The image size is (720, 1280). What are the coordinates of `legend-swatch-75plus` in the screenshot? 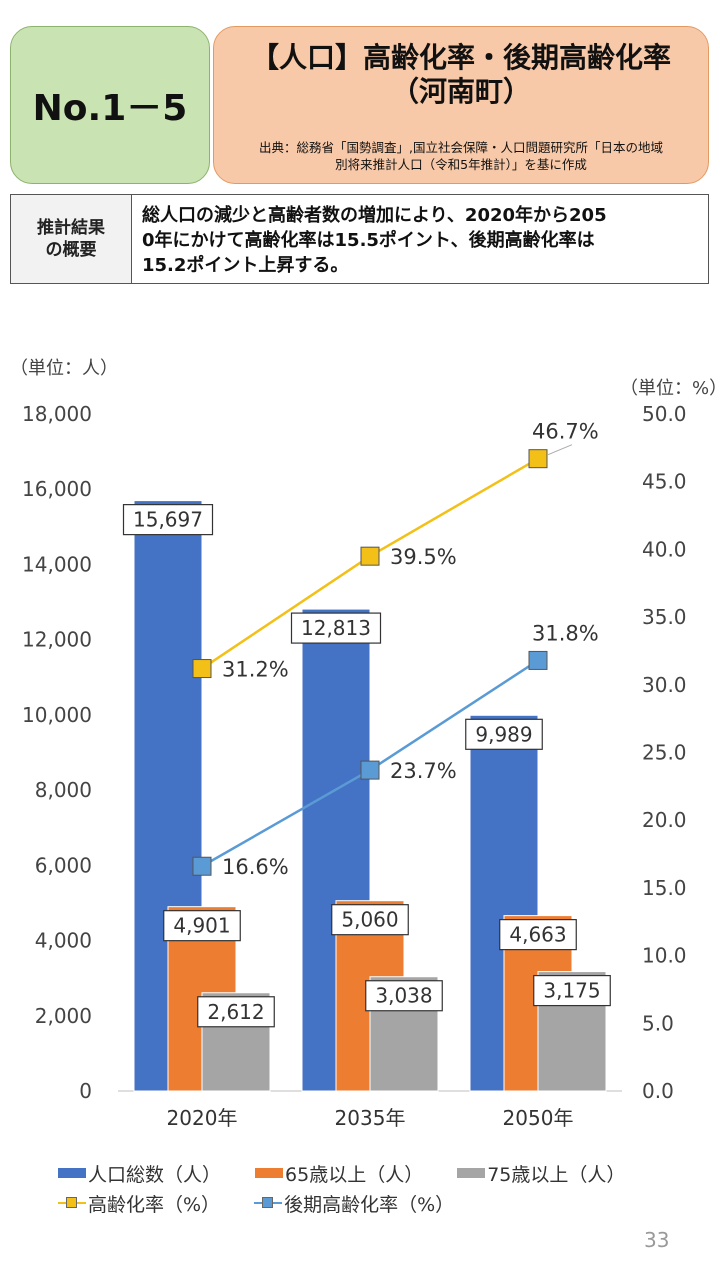 It's located at (471, 1173).